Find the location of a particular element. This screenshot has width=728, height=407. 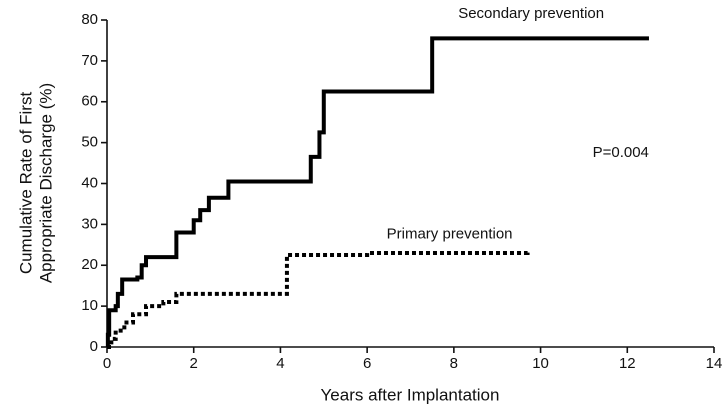

y-axis-label: Cumulative Rate of First is located at coordinates (25, 183).